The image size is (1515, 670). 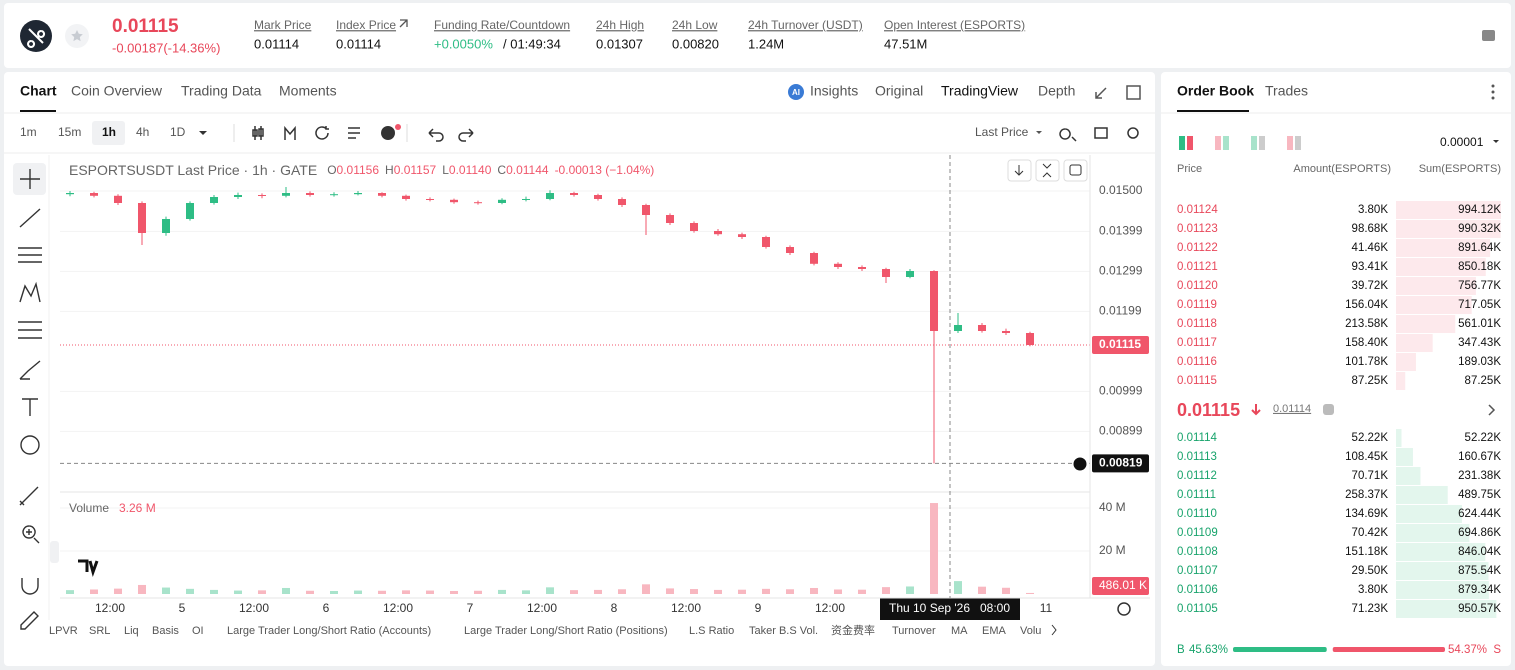 I want to click on camera-icon, so click(x=1101, y=133).